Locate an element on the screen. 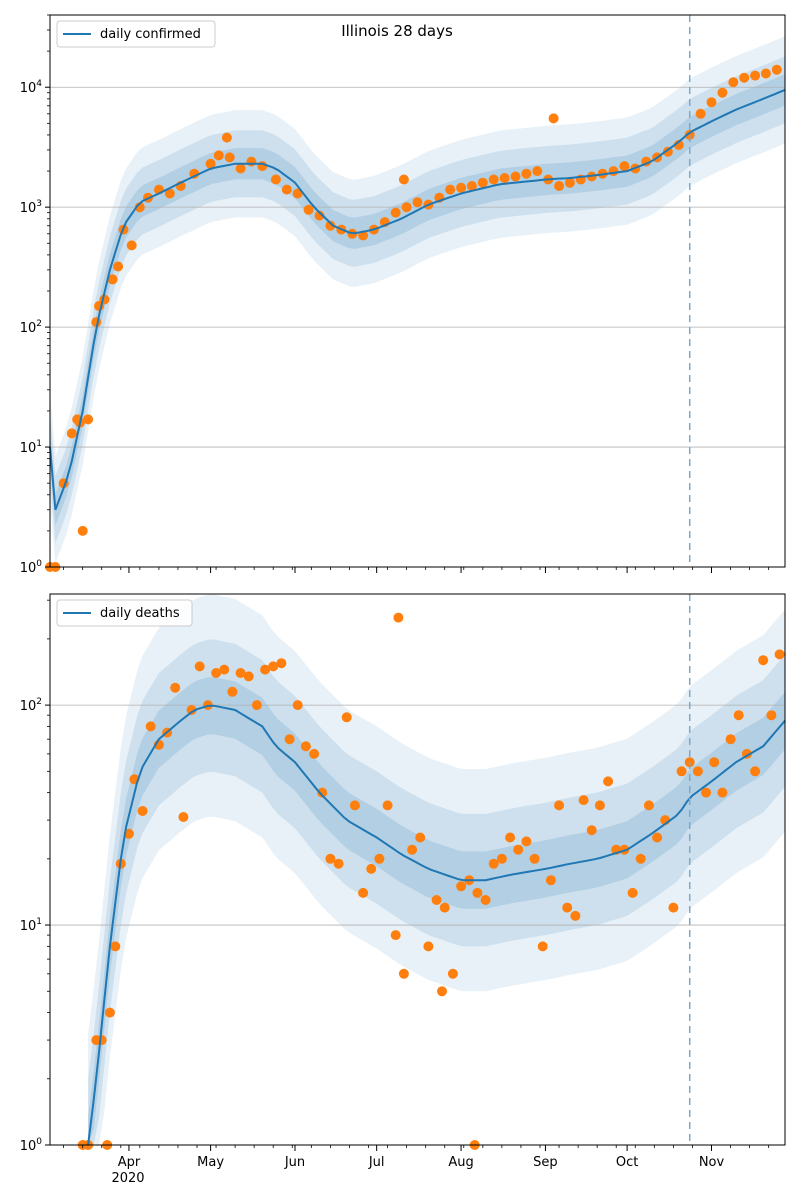 This screenshot has width=800, height=1200. chart-title: Illinois 28 days is located at coordinates (397, 31).